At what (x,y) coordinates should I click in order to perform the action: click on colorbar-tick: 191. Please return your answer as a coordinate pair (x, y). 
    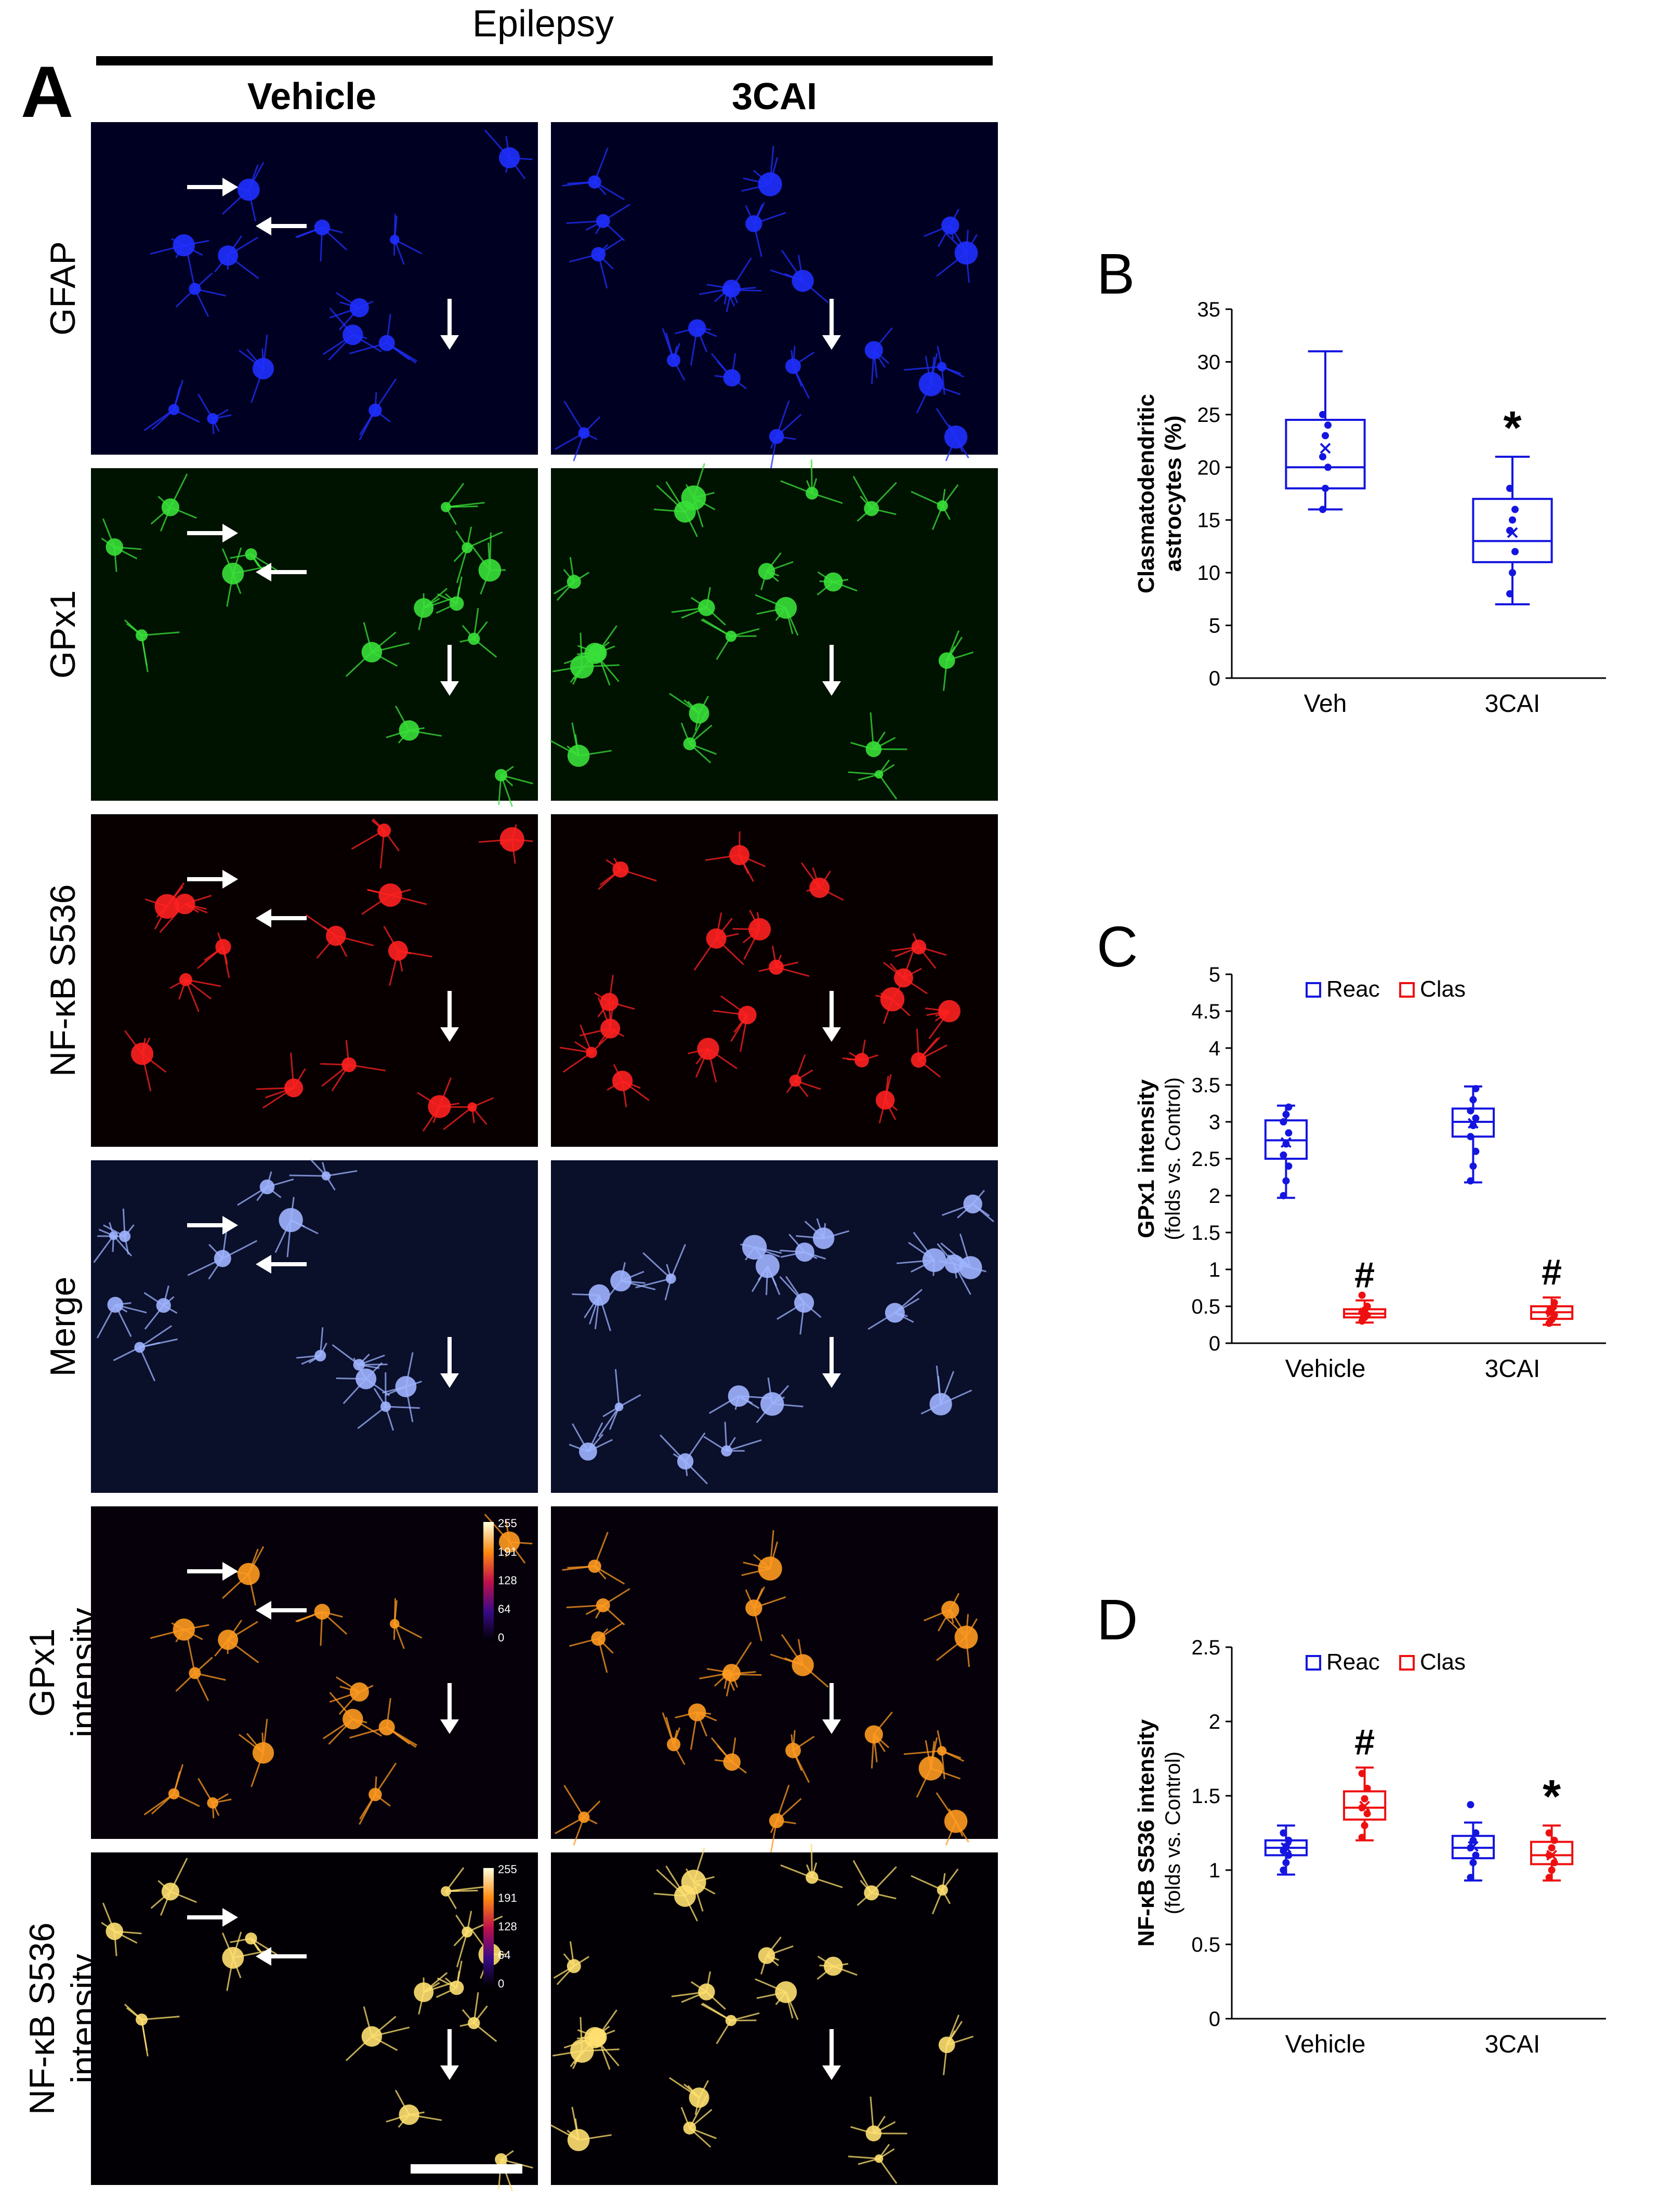
    Looking at the image, I should click on (508, 1897).